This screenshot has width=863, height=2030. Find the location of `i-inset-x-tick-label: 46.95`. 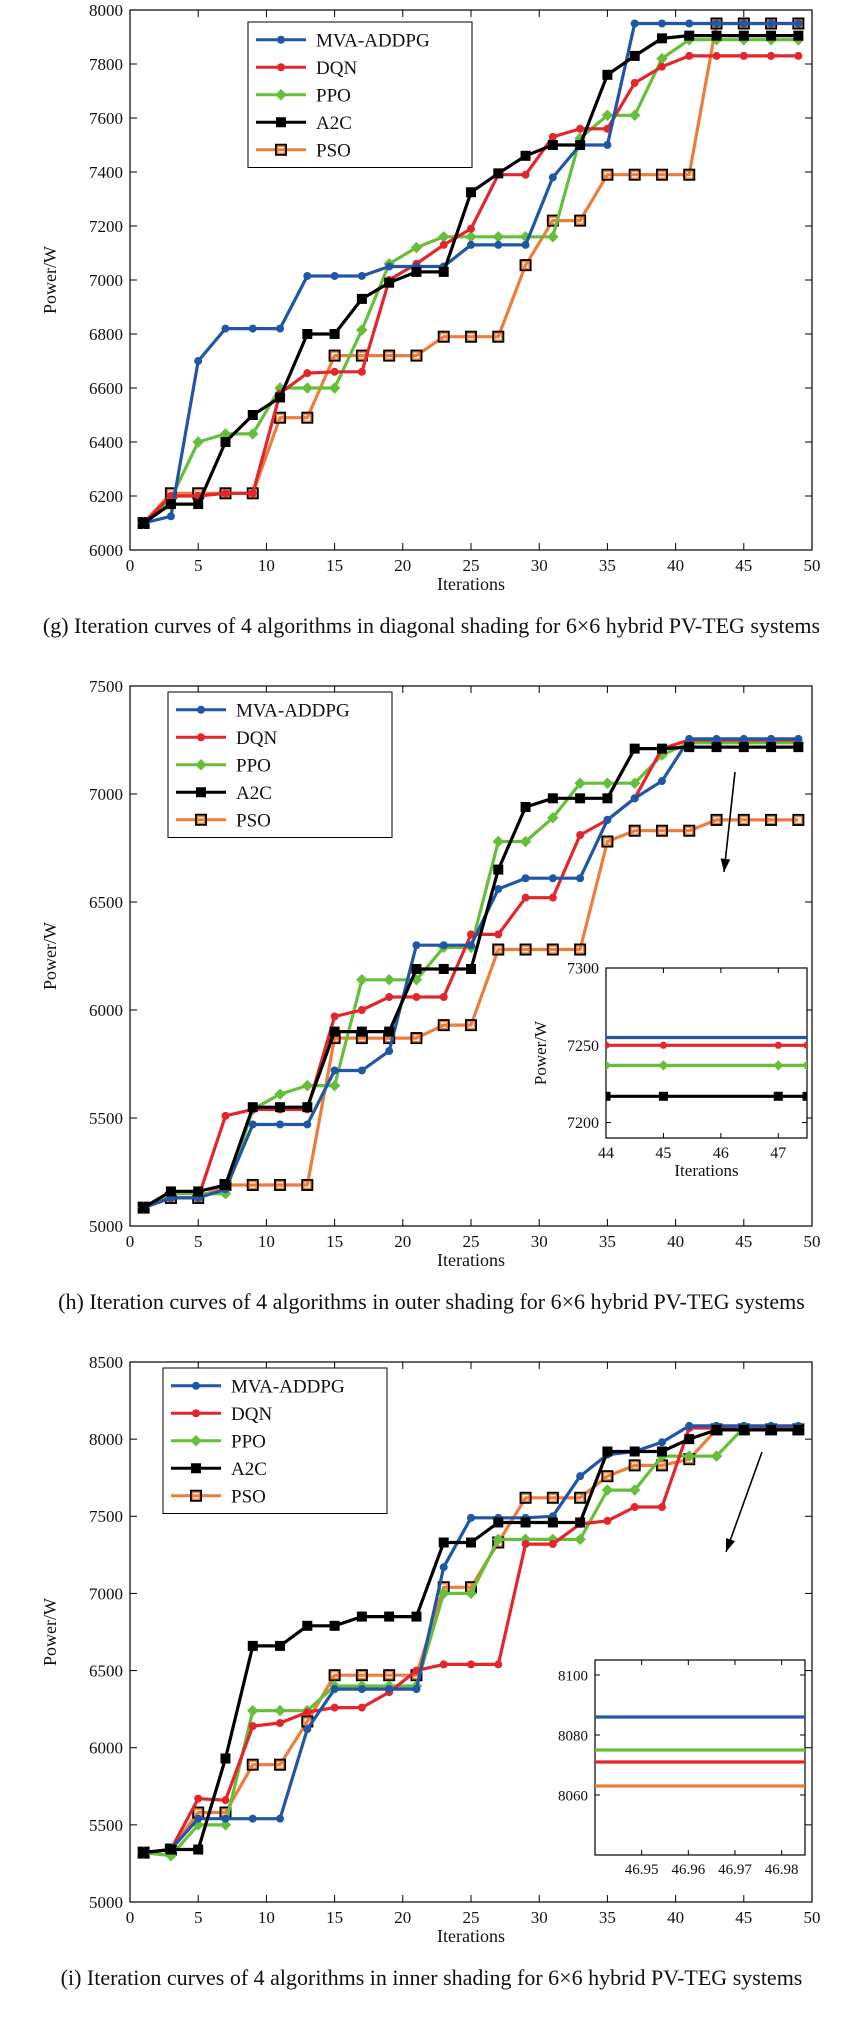

i-inset-x-tick-label: 46.95 is located at coordinates (642, 1870).